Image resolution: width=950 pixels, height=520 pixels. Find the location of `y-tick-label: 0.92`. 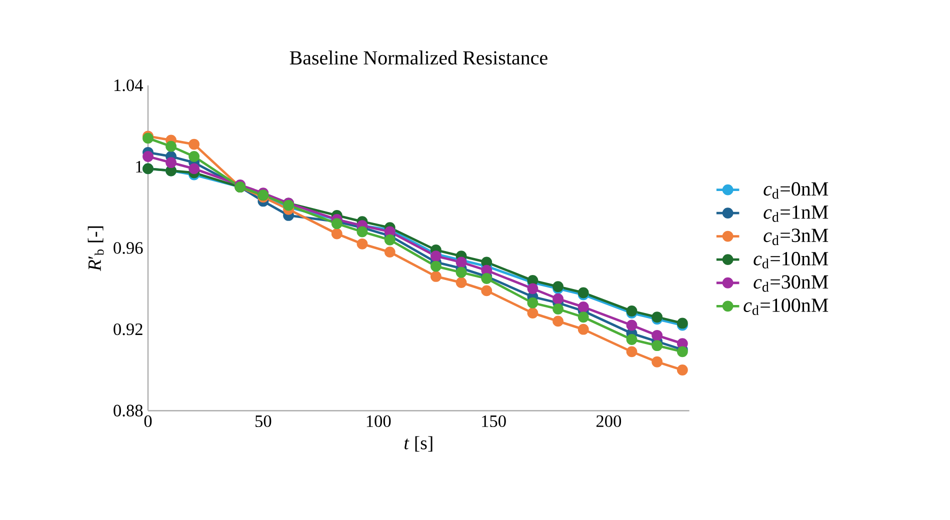

y-tick-label: 0.92 is located at coordinates (128, 329).